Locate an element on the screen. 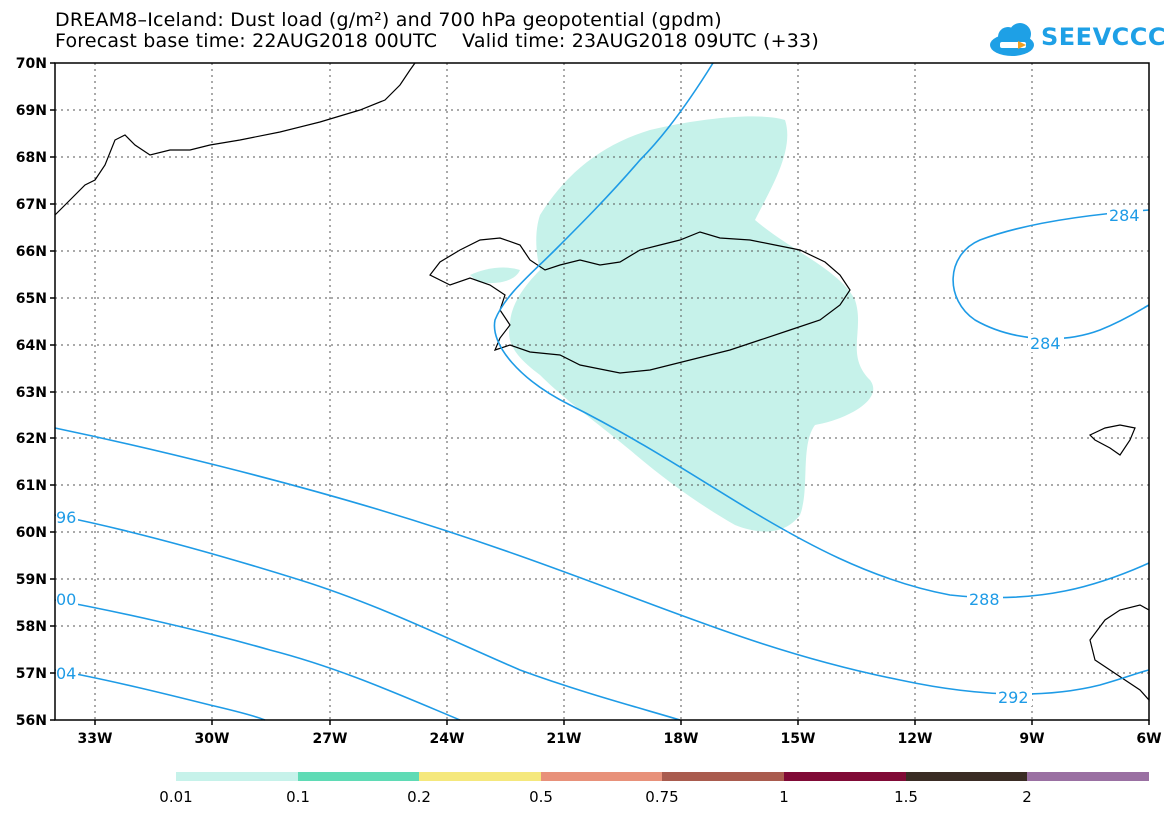 This screenshot has width=1175, height=815. lat-label: 68N is located at coordinates (31, 158).